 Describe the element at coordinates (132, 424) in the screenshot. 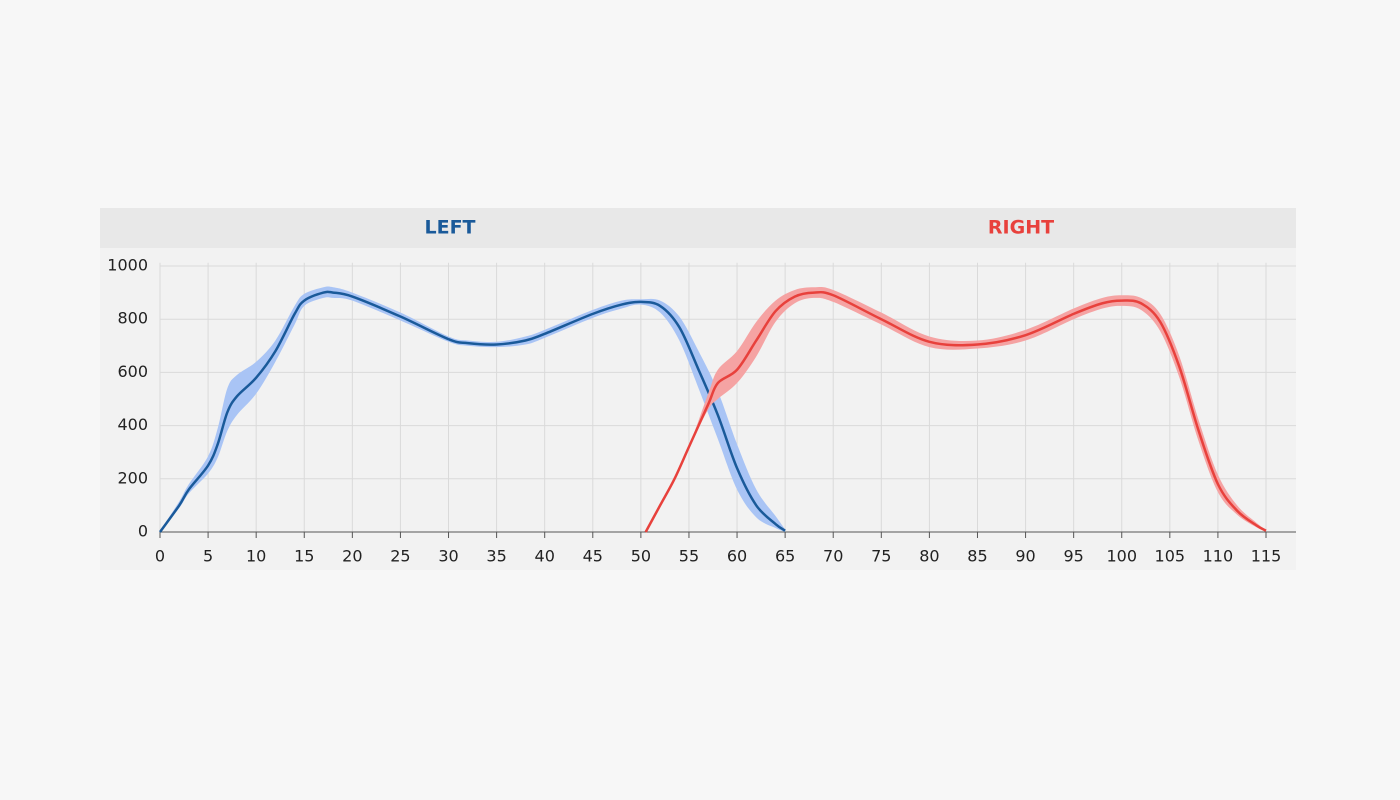

I see `y-tick-label: 400` at that location.